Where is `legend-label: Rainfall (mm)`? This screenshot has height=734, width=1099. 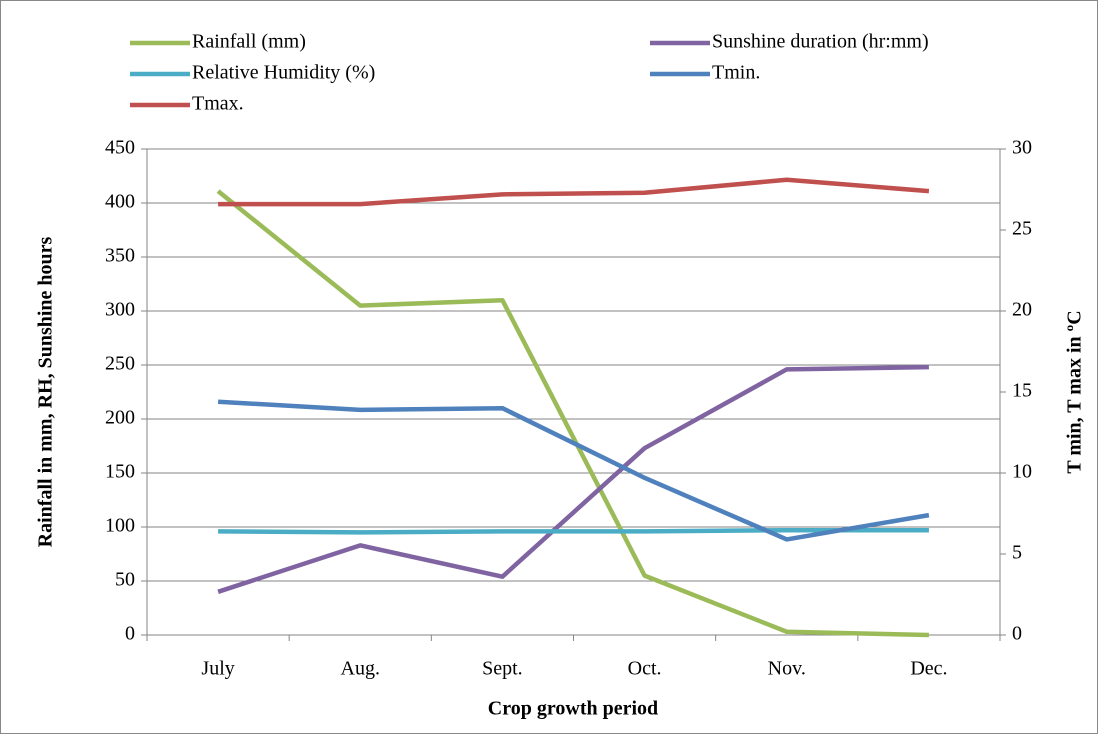 legend-label: Rainfall (mm) is located at coordinates (249, 42).